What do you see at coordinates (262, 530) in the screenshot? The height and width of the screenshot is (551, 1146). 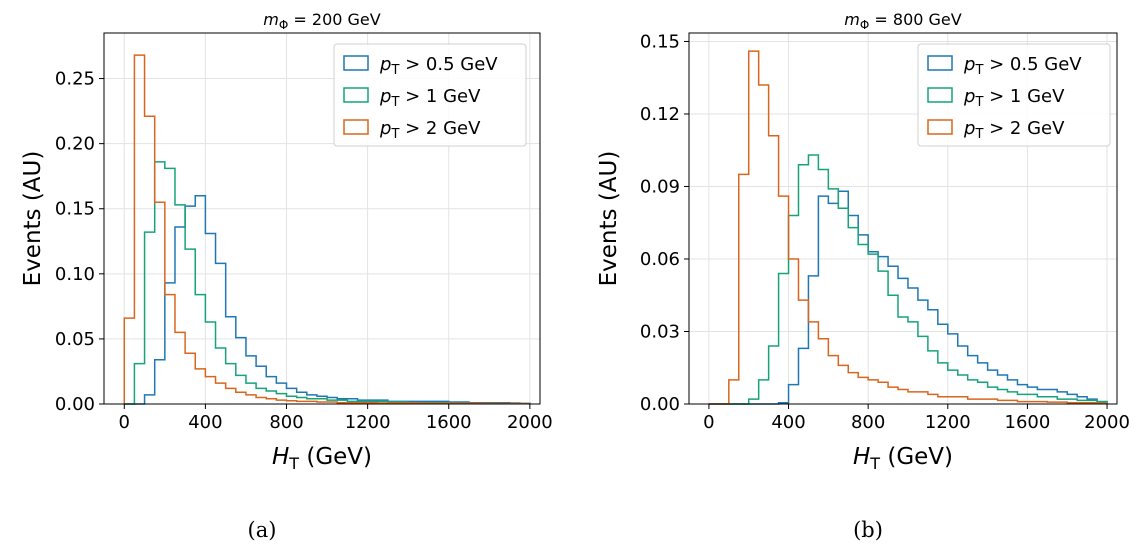 I see `panel-caption: (a)` at bounding box center [262, 530].